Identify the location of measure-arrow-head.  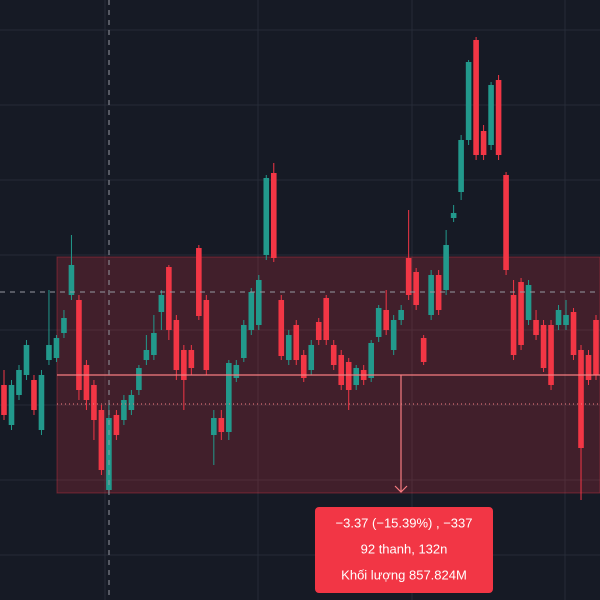
(401, 489).